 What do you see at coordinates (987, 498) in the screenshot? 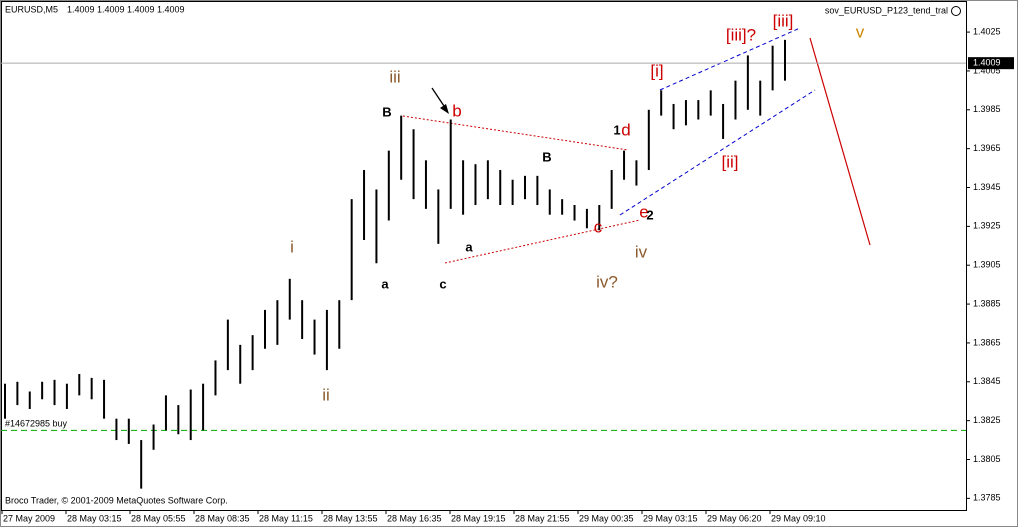
I see `y-tick-label: 1.3785` at bounding box center [987, 498].